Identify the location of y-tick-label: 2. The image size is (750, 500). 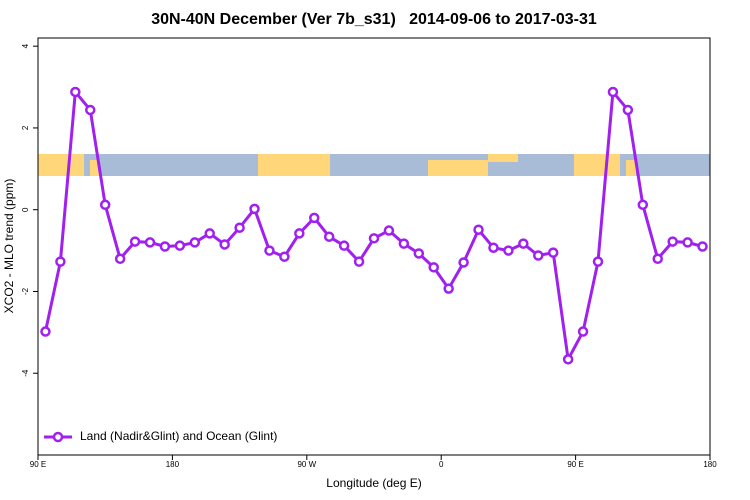
(25, 127).